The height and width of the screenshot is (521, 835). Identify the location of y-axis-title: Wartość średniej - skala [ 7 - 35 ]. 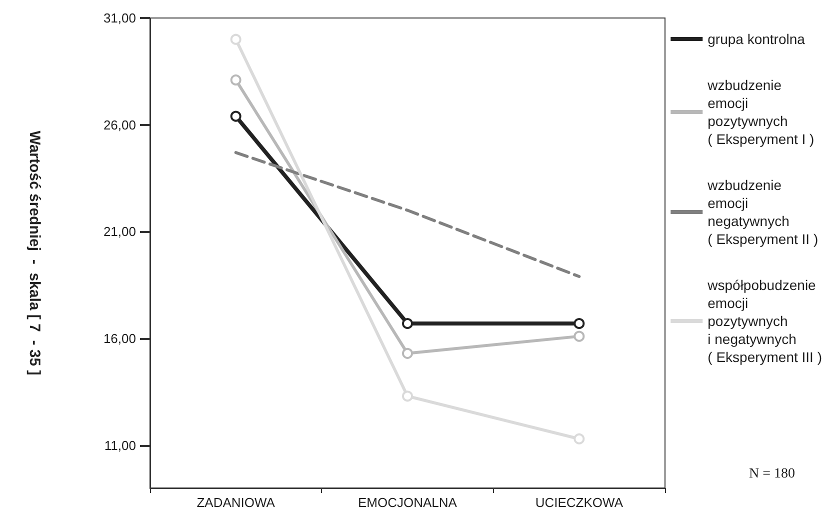
(34, 253).